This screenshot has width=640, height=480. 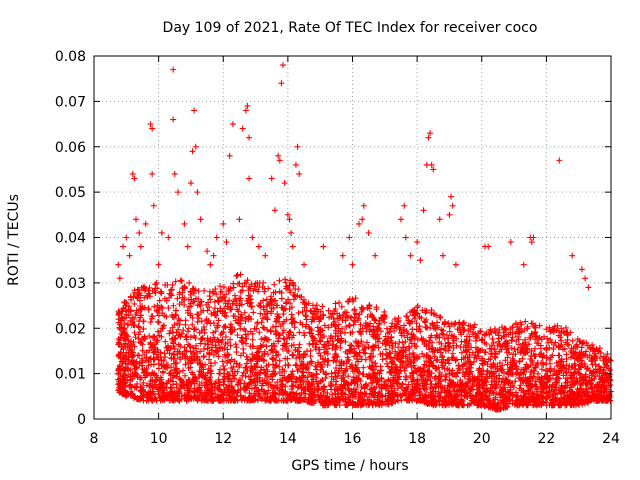 I want to click on x-tick-label: 16, so click(x=353, y=439).